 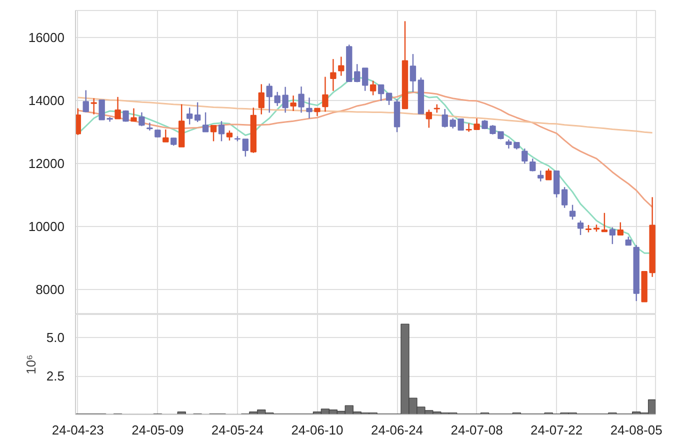 I want to click on category-label: 24-06-10, so click(x=317, y=430).